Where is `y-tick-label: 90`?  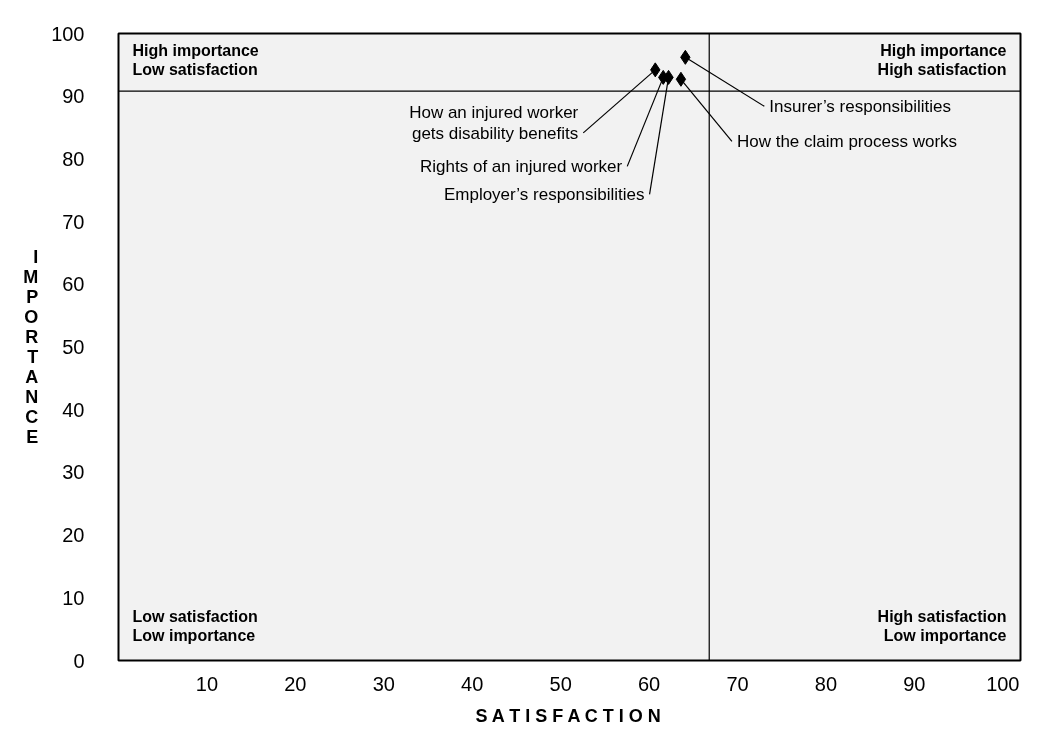
y-tick-label: 90 is located at coordinates (73, 96).